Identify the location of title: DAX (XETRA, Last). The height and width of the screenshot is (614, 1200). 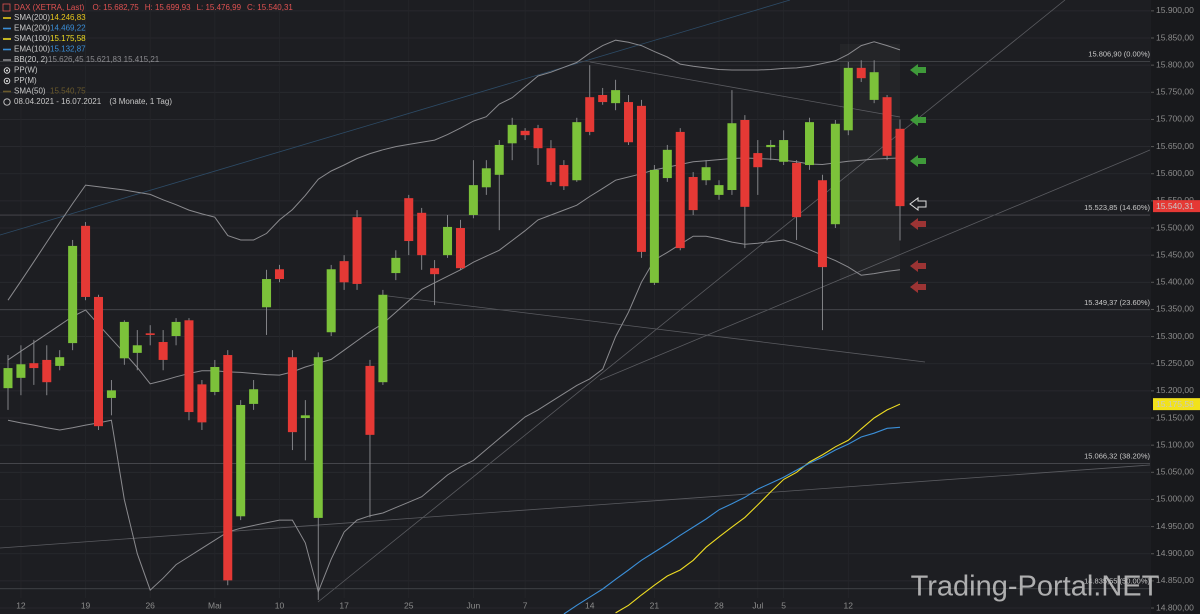
(49, 7).